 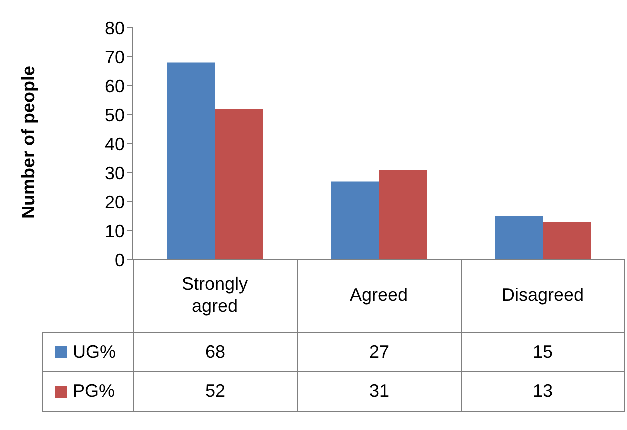 I want to click on y-tick-label: 80, so click(x=114, y=28).